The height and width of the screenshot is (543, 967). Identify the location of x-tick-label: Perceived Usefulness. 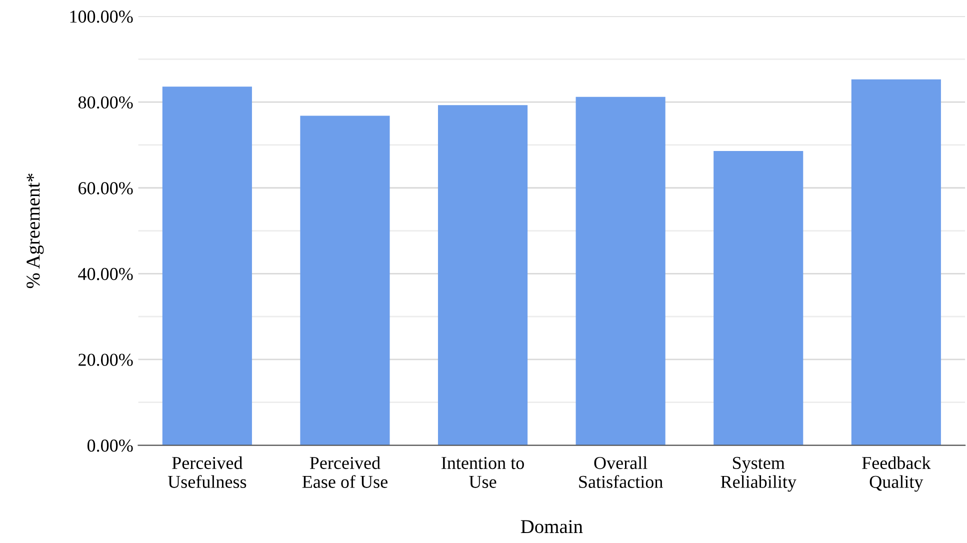
(207, 472).